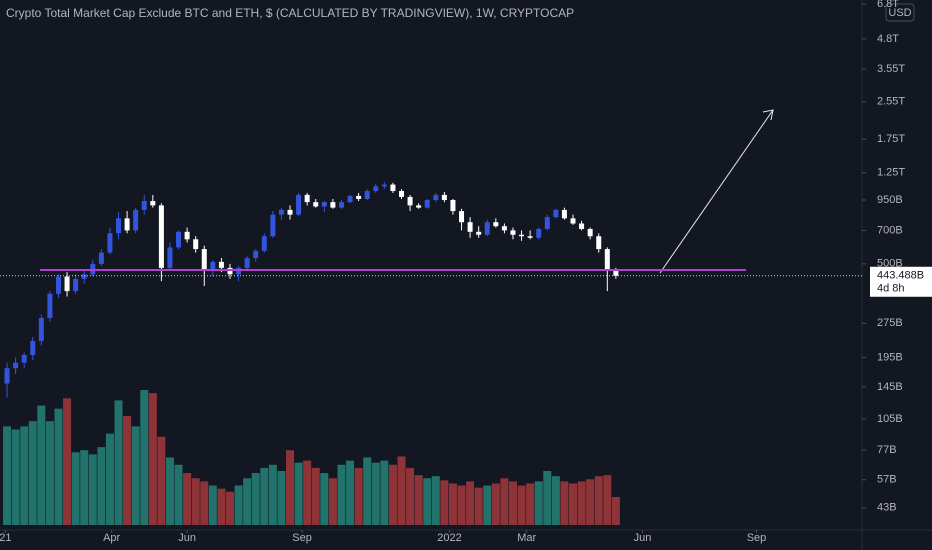  I want to click on y-tick-label: 1.75T, so click(891, 139).